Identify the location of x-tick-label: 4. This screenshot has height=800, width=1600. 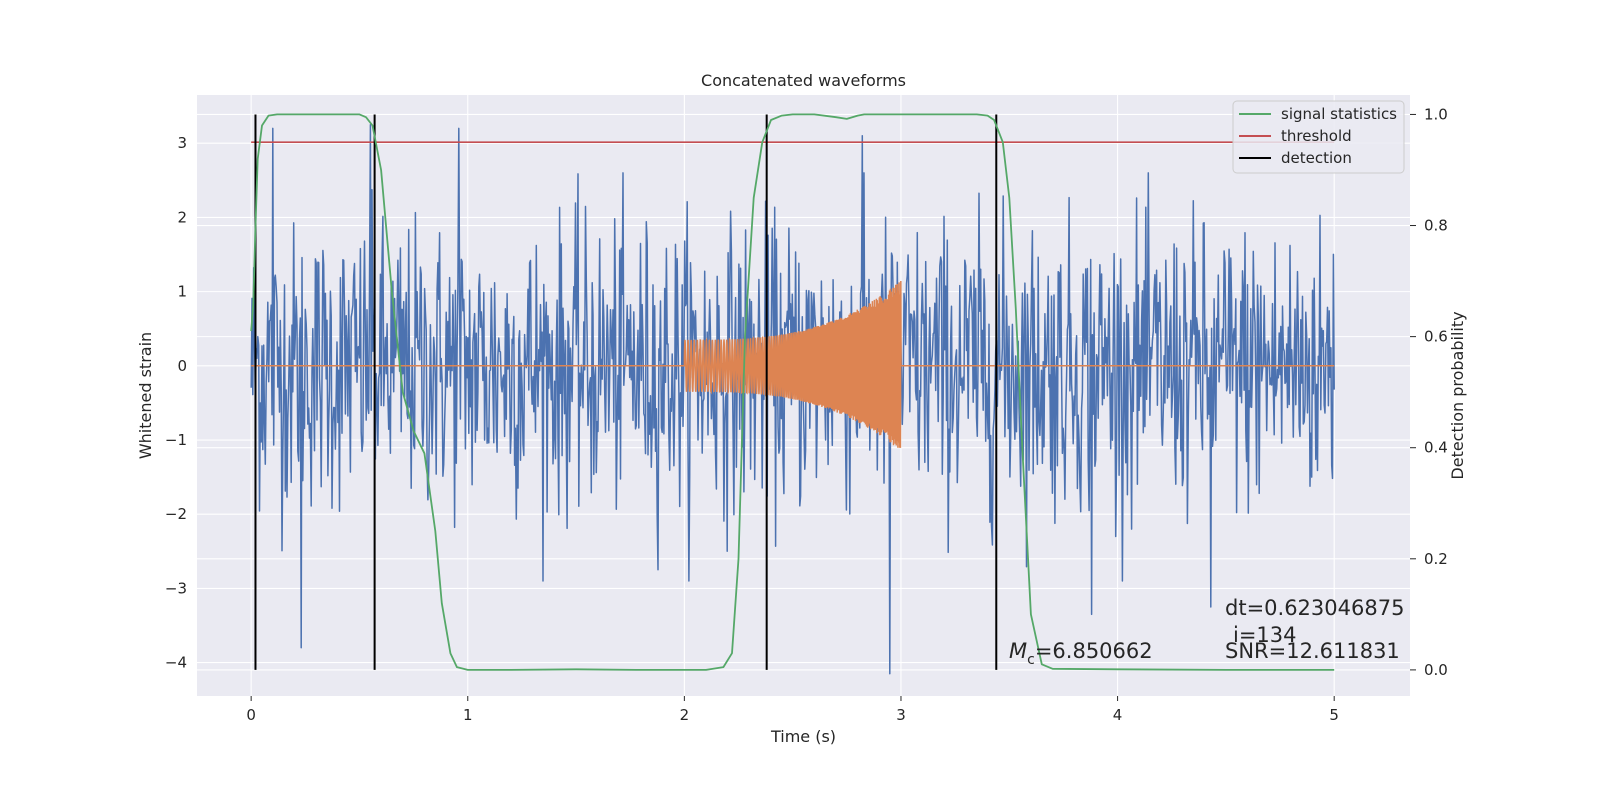
(1118, 715).